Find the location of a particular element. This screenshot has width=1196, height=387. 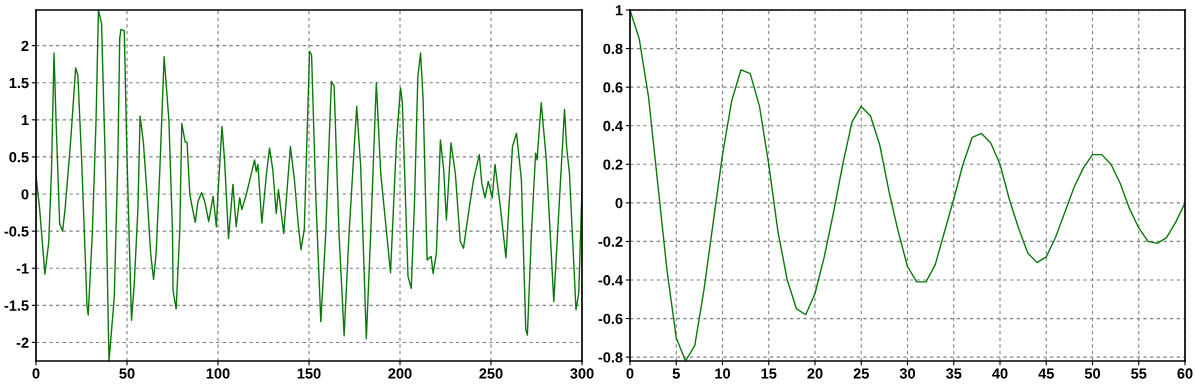

x-tick-label: 300 is located at coordinates (582, 373).